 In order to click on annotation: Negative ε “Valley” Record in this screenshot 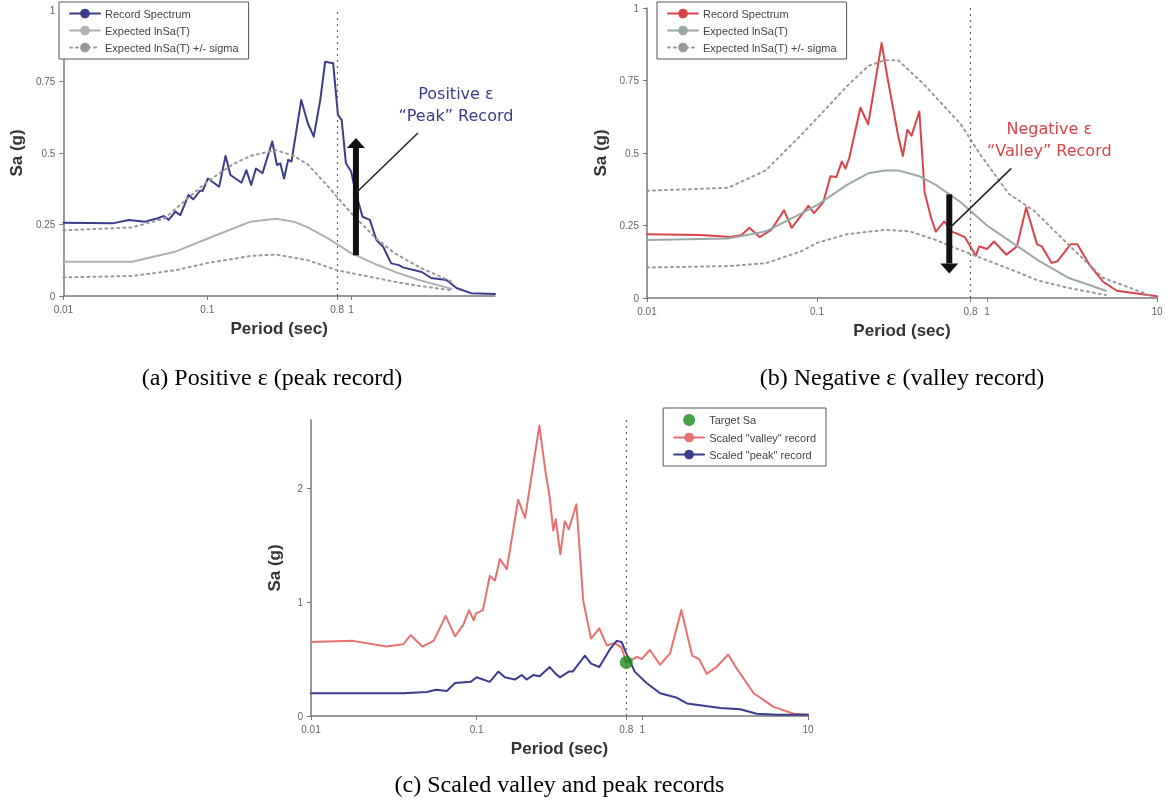, I will do `click(1049, 140)`.